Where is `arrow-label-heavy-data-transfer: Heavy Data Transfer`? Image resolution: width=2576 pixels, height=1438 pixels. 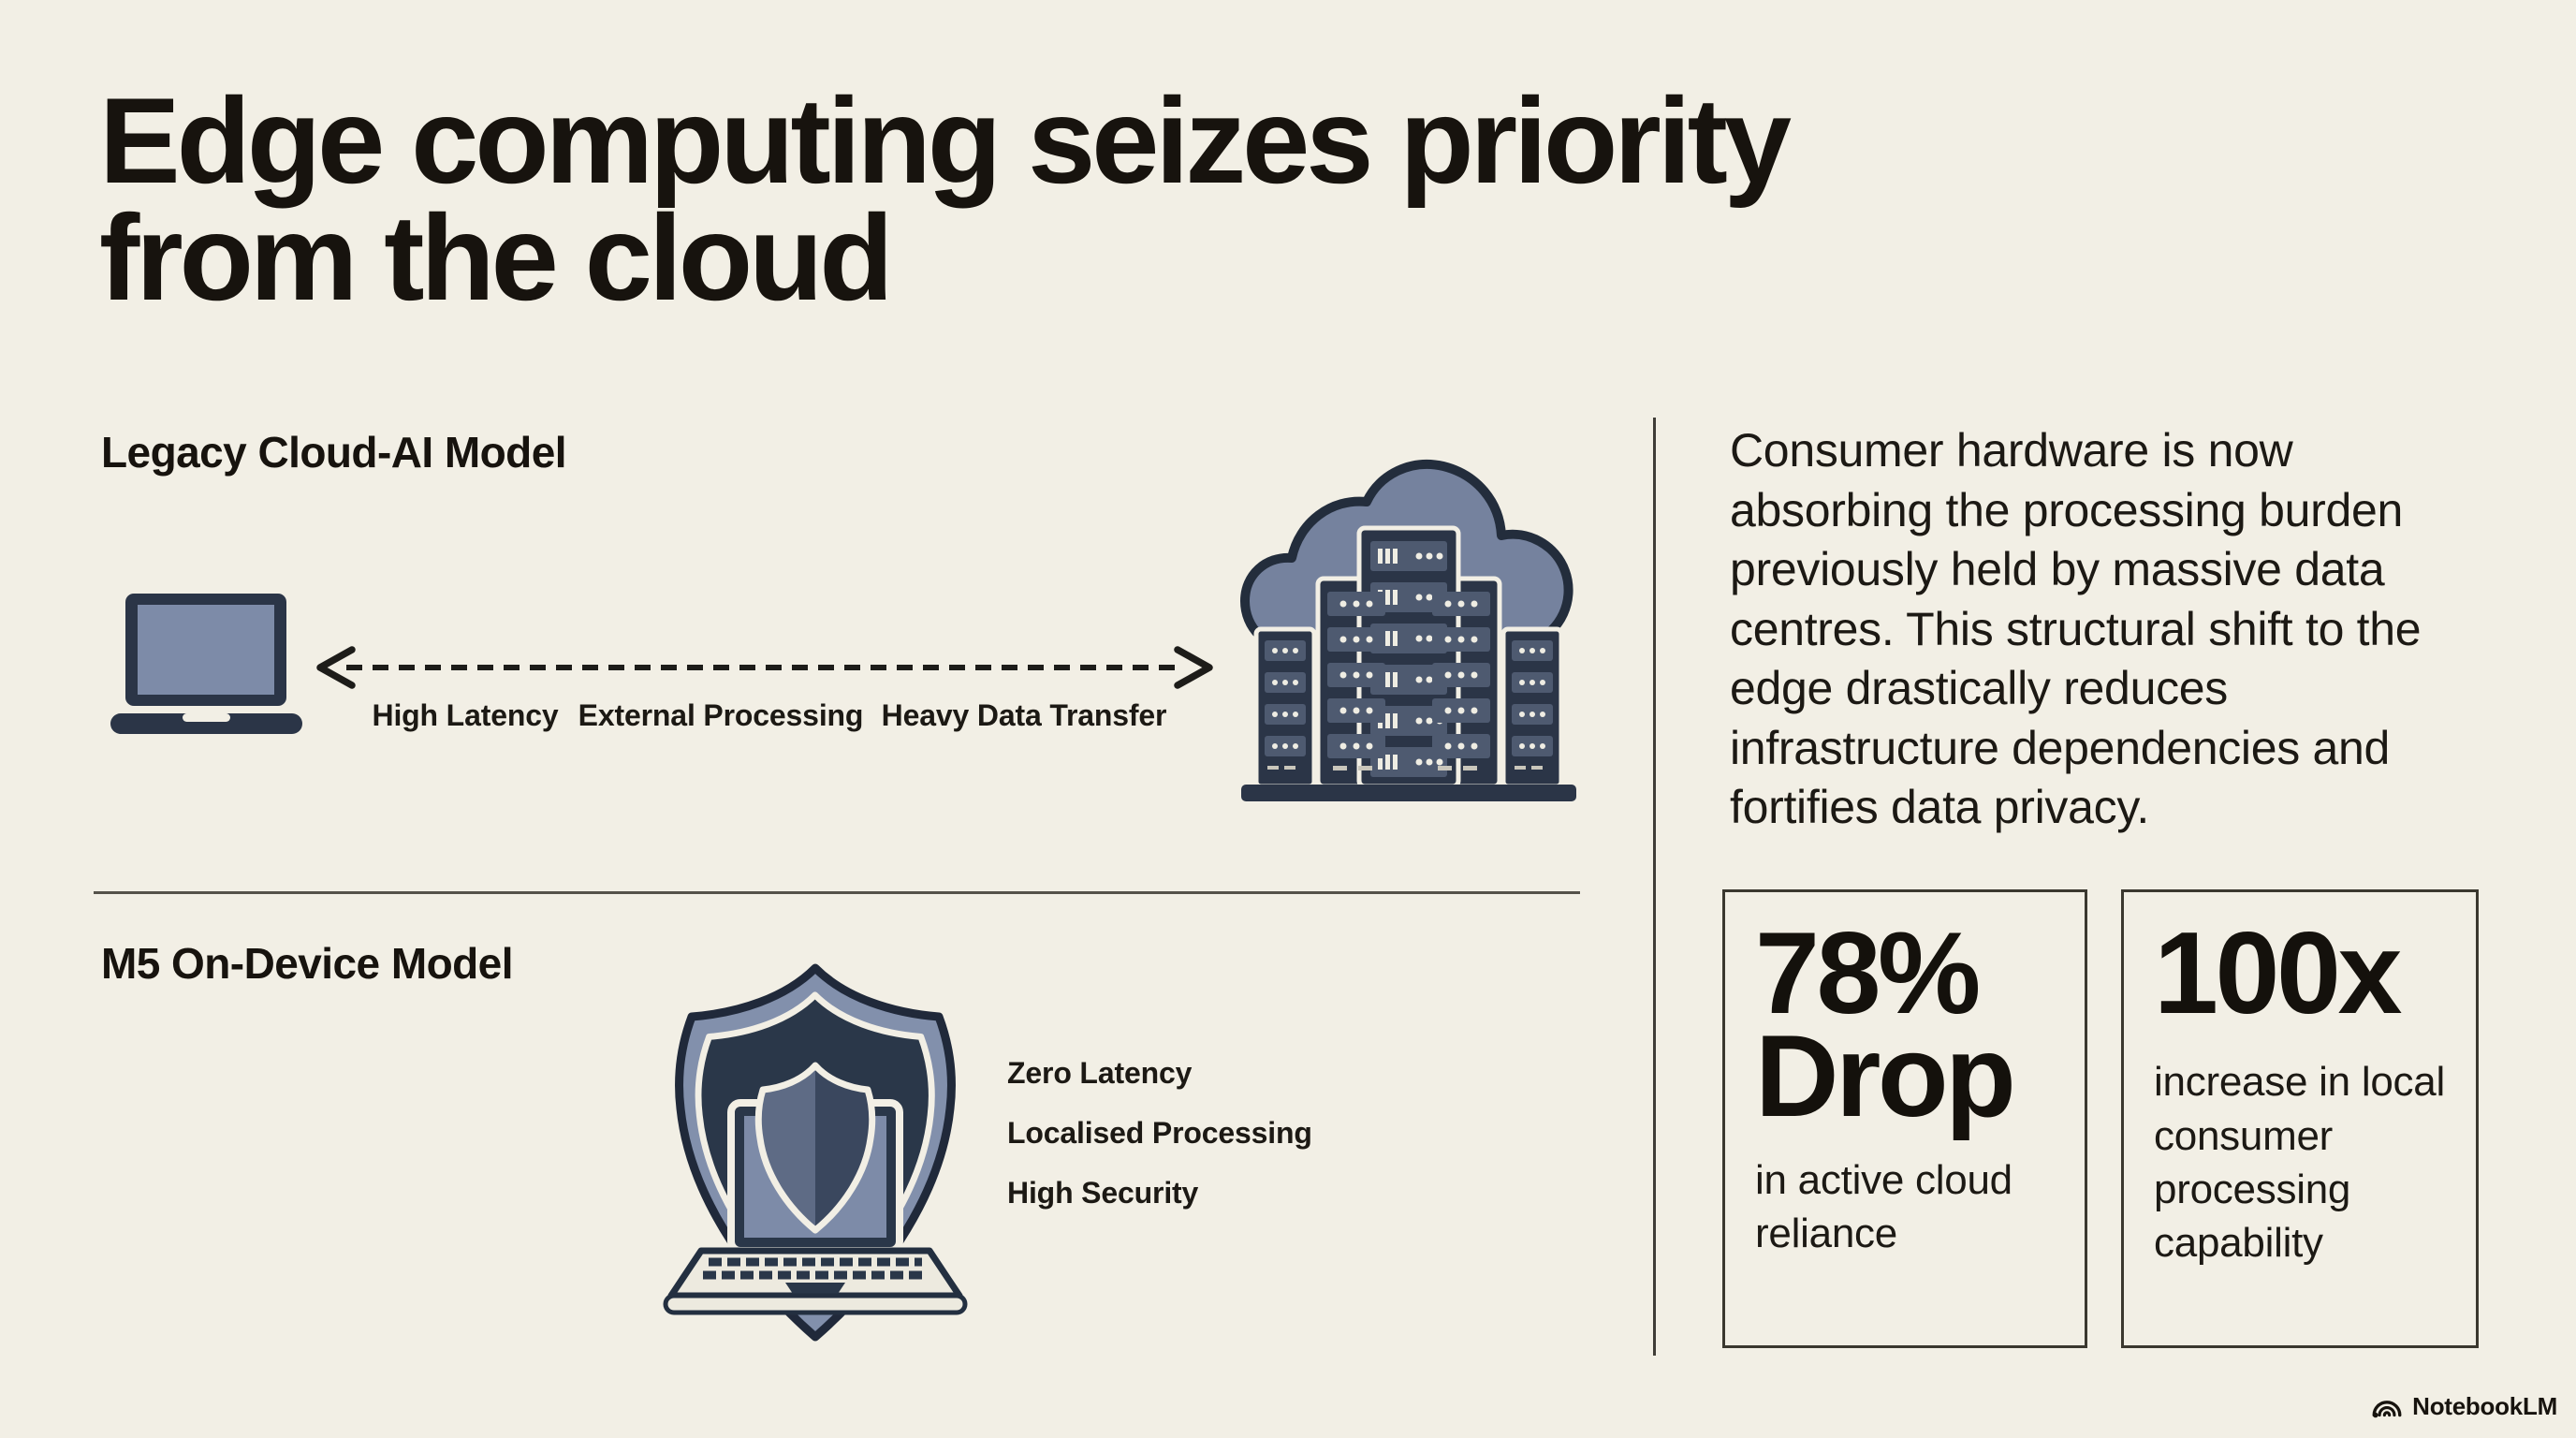 arrow-label-heavy-data-transfer: Heavy Data Transfer is located at coordinates (1024, 715).